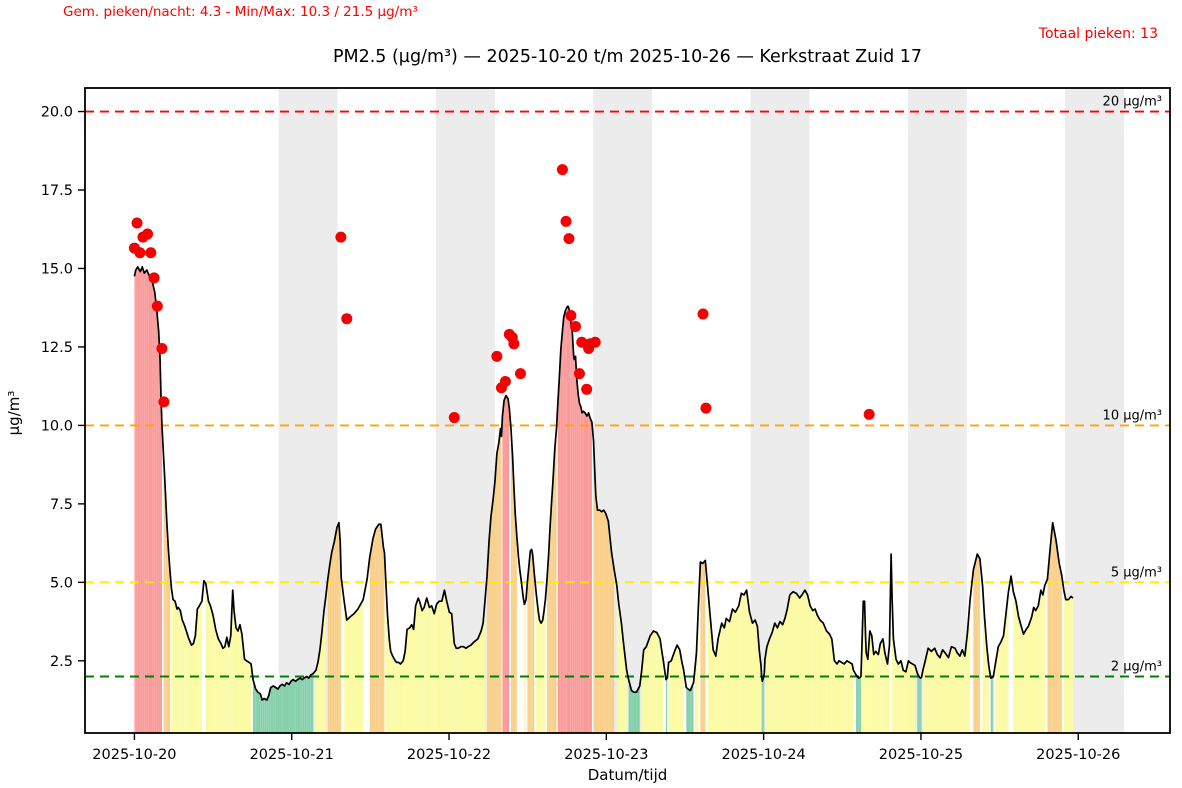 This screenshot has height=788, width=1182. Describe the element at coordinates (1136, 667) in the screenshot. I see `threshold-label-2: 2 µg/m³` at that location.